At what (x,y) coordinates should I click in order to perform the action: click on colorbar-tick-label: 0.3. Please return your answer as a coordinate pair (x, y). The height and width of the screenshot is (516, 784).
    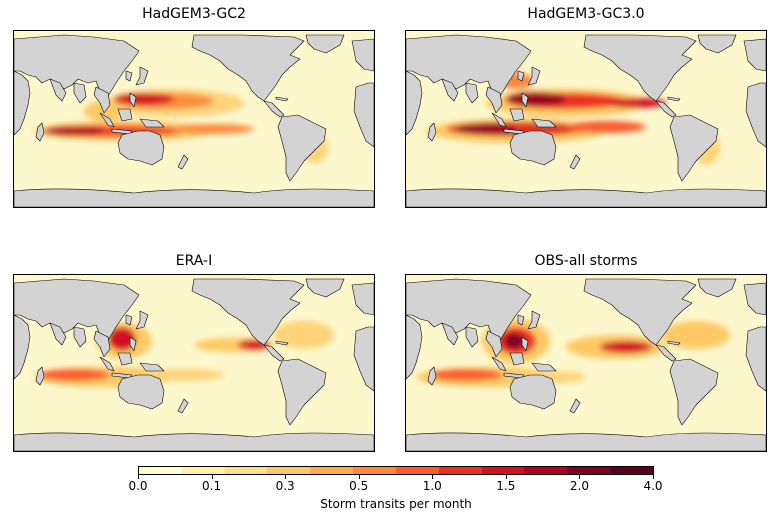
    Looking at the image, I should click on (285, 486).